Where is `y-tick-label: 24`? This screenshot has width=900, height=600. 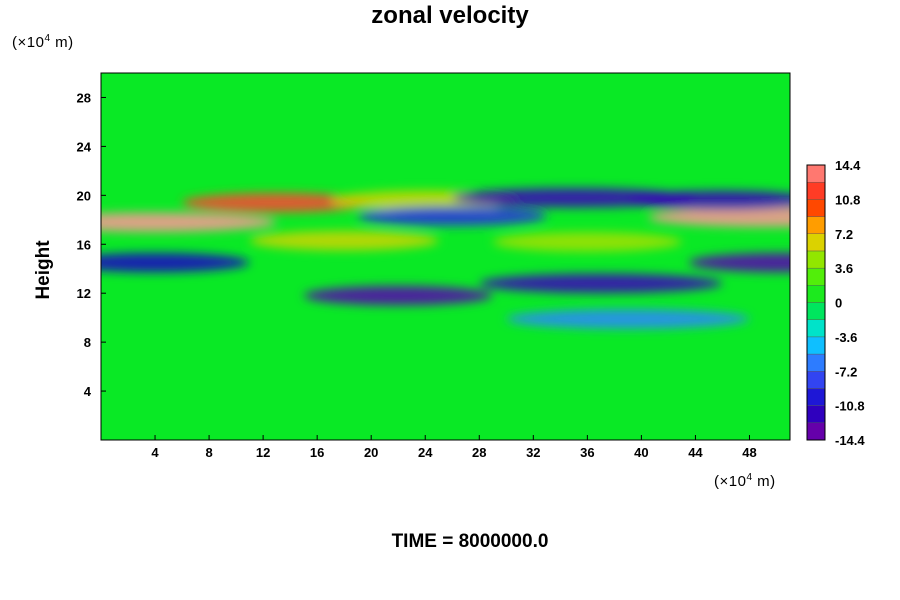
y-tick-label: 24 is located at coordinates (84, 146).